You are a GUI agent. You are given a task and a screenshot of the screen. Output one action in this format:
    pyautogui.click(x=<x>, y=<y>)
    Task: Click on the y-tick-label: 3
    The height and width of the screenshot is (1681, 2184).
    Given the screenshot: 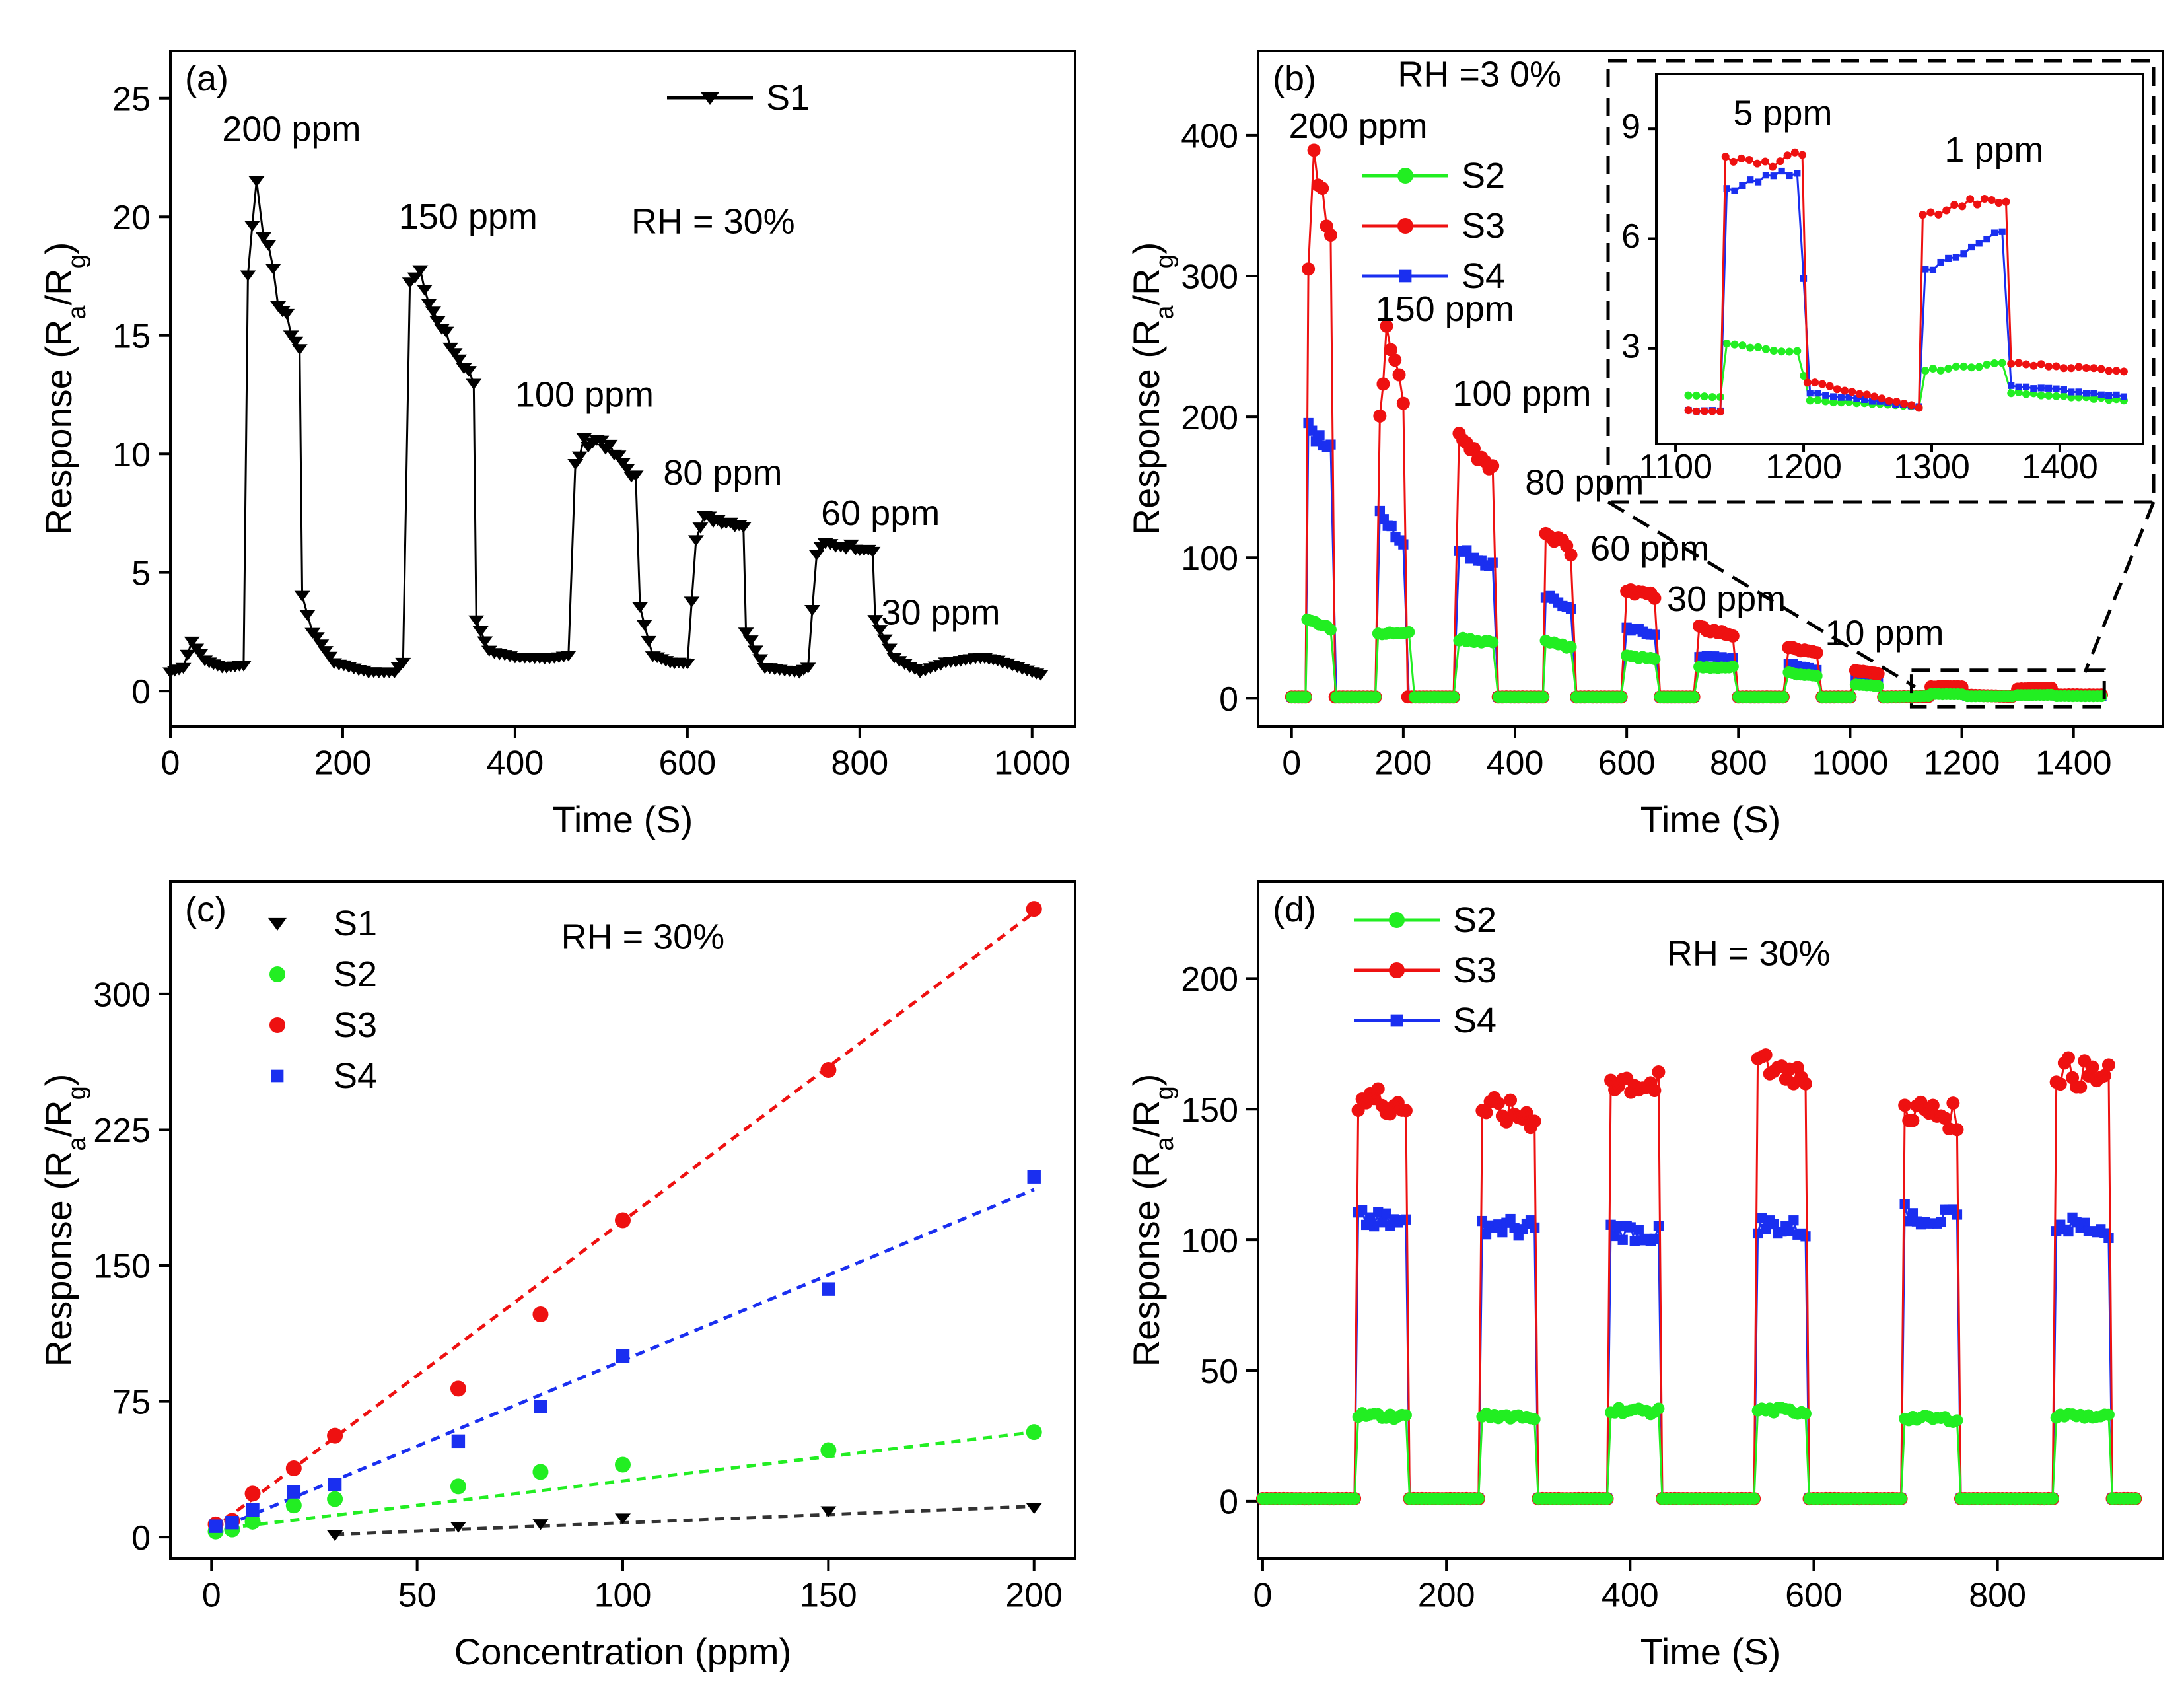 What is the action you would take?
    pyautogui.click(x=1630, y=347)
    